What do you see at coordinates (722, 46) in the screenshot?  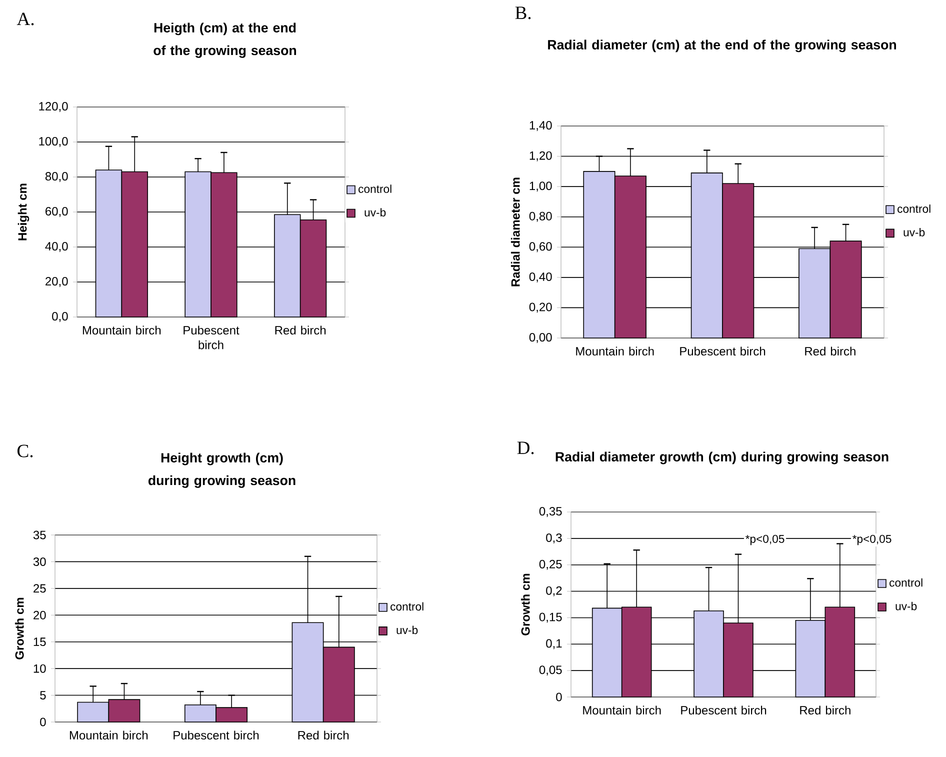 I see `chart-title: Radial diameter (cm) at the end of the growing season` at bounding box center [722, 46].